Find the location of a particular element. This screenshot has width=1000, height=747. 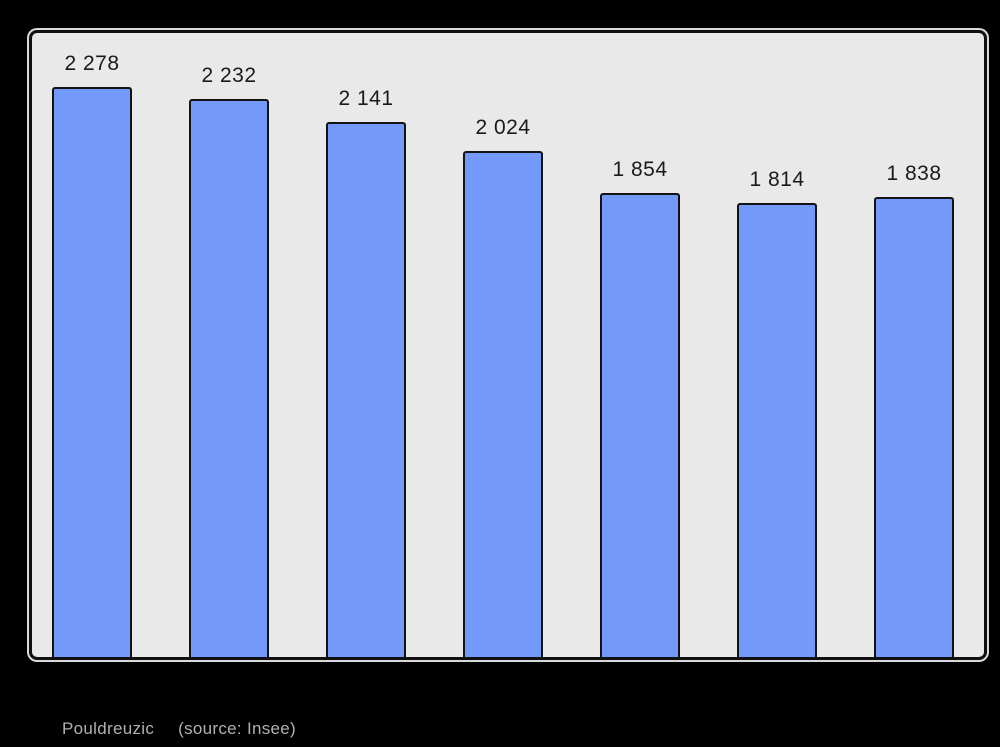

bar-group: 1 838 is located at coordinates (914, 345).